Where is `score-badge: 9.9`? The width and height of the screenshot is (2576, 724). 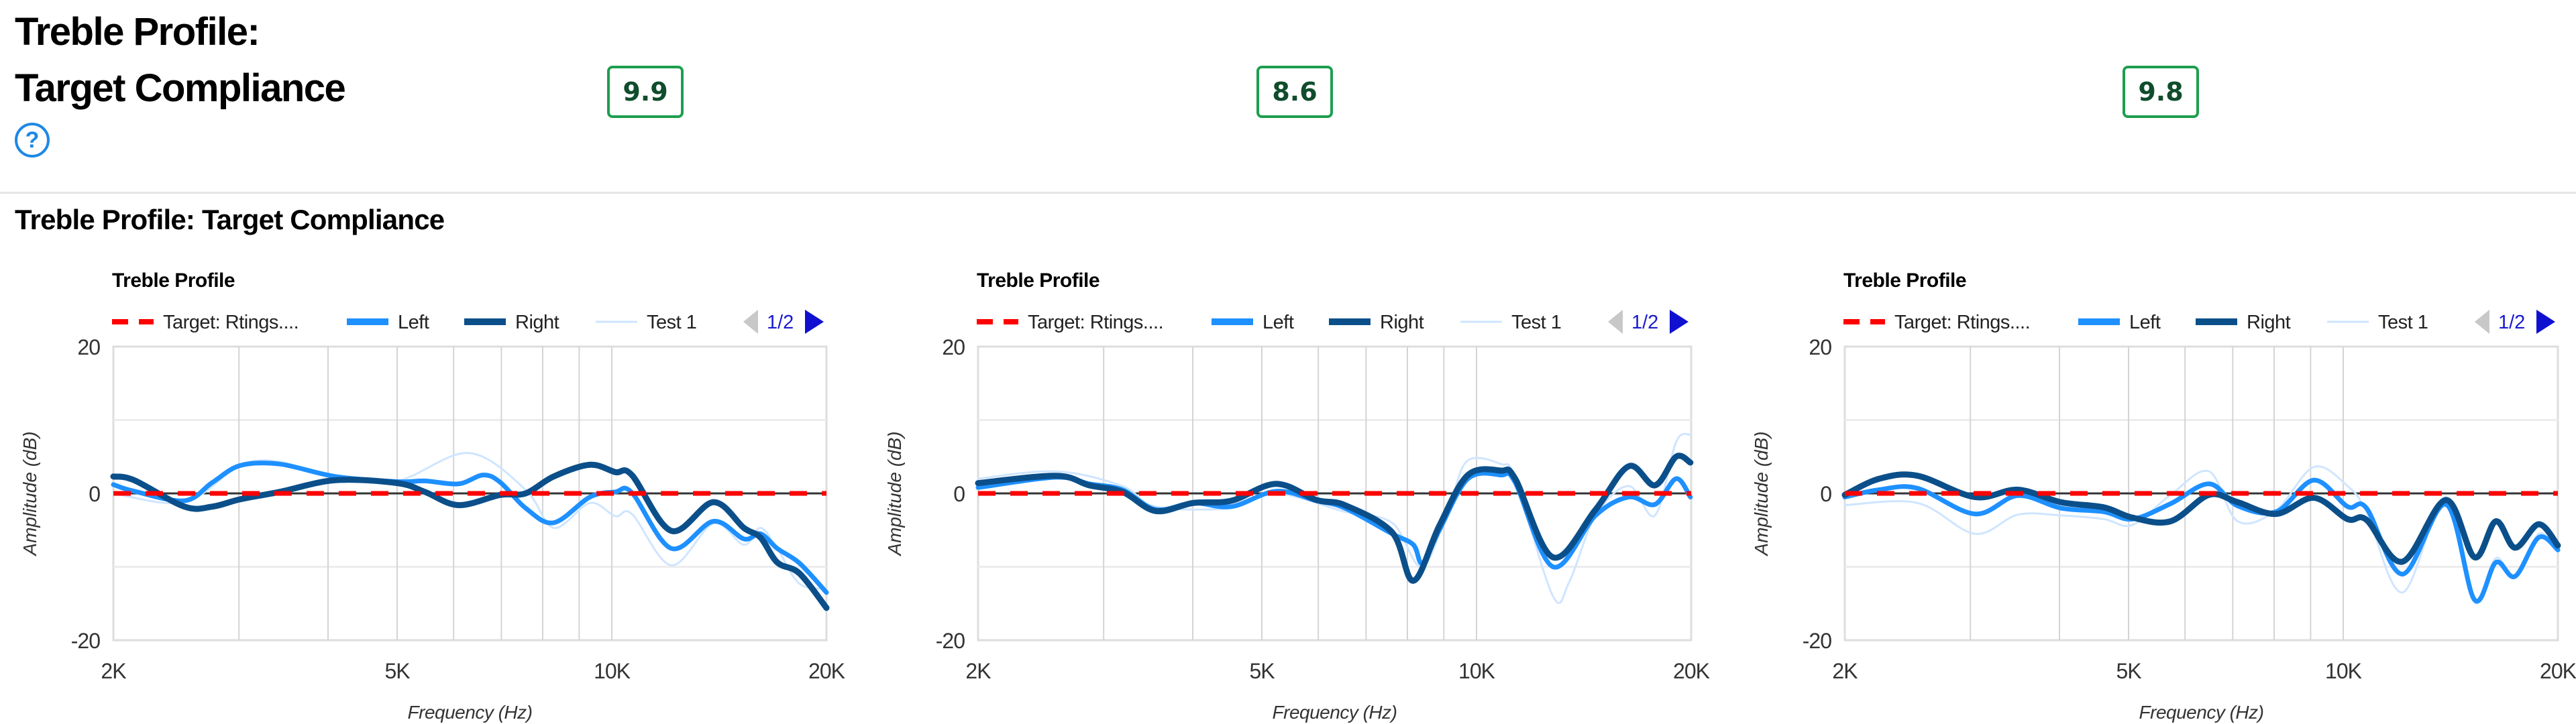 score-badge: 9.9 is located at coordinates (645, 92).